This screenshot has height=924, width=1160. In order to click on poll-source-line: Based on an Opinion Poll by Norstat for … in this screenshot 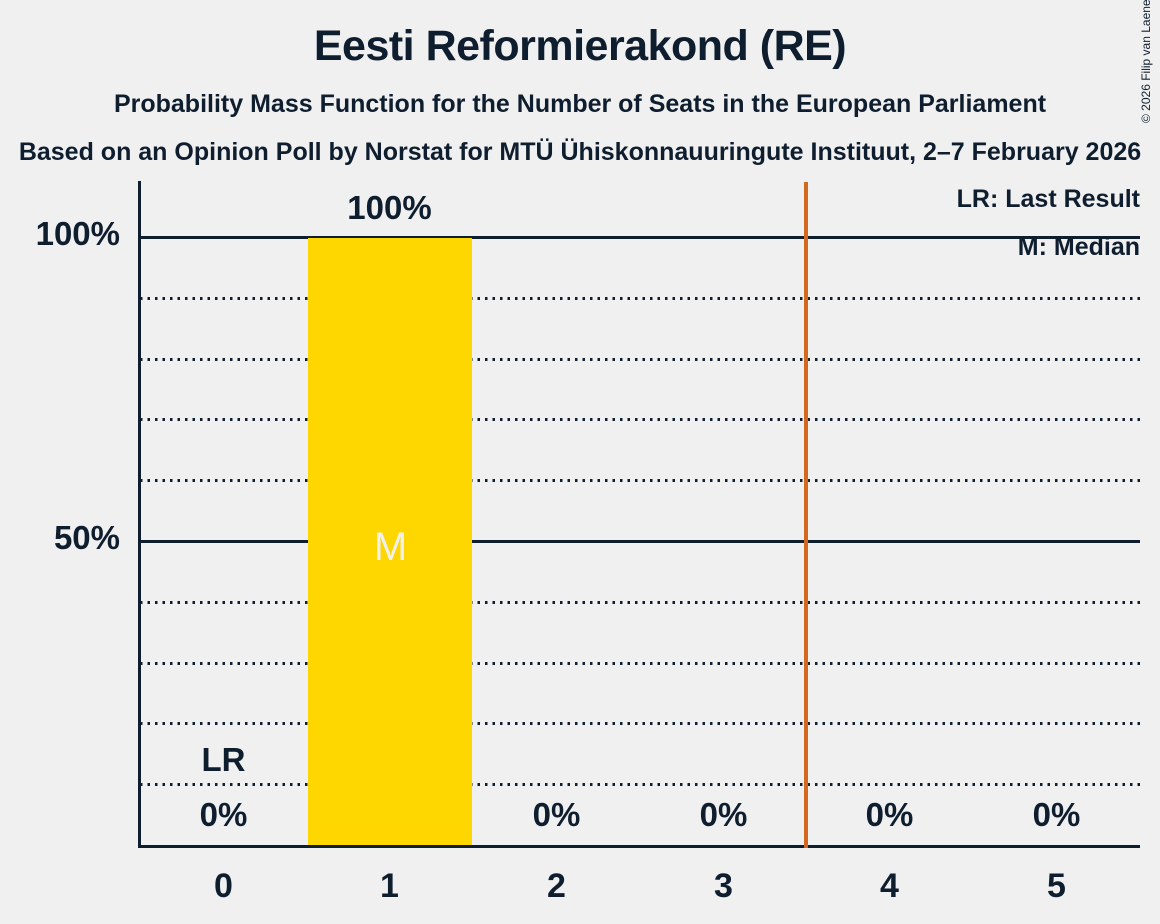, I will do `click(580, 152)`.